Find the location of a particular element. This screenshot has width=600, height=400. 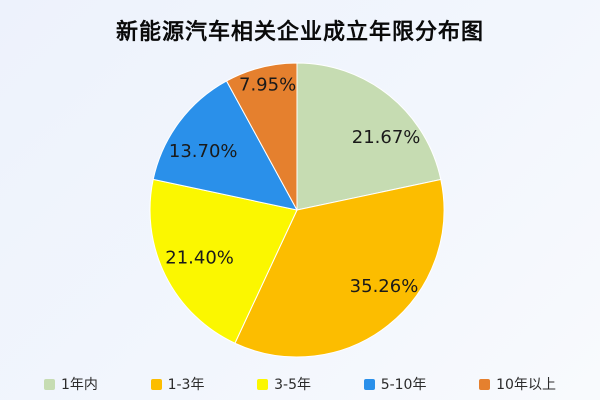

legend: 1年内 1-3年 3-5年 5-10年 10年以上 is located at coordinates (300, 384).